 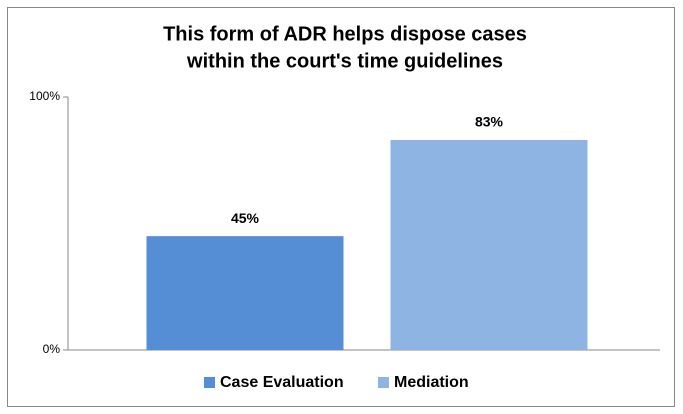 I want to click on legend-label: Case Evaluation, so click(x=282, y=382).